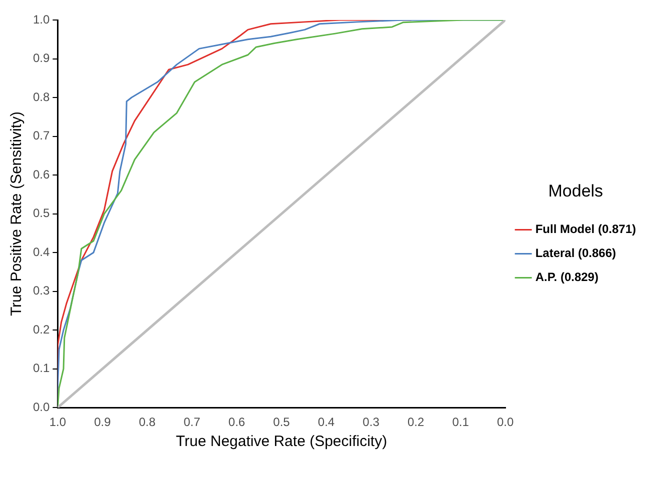  What do you see at coordinates (41, 291) in the screenshot?
I see `y-tick-label: 0.3` at bounding box center [41, 291].